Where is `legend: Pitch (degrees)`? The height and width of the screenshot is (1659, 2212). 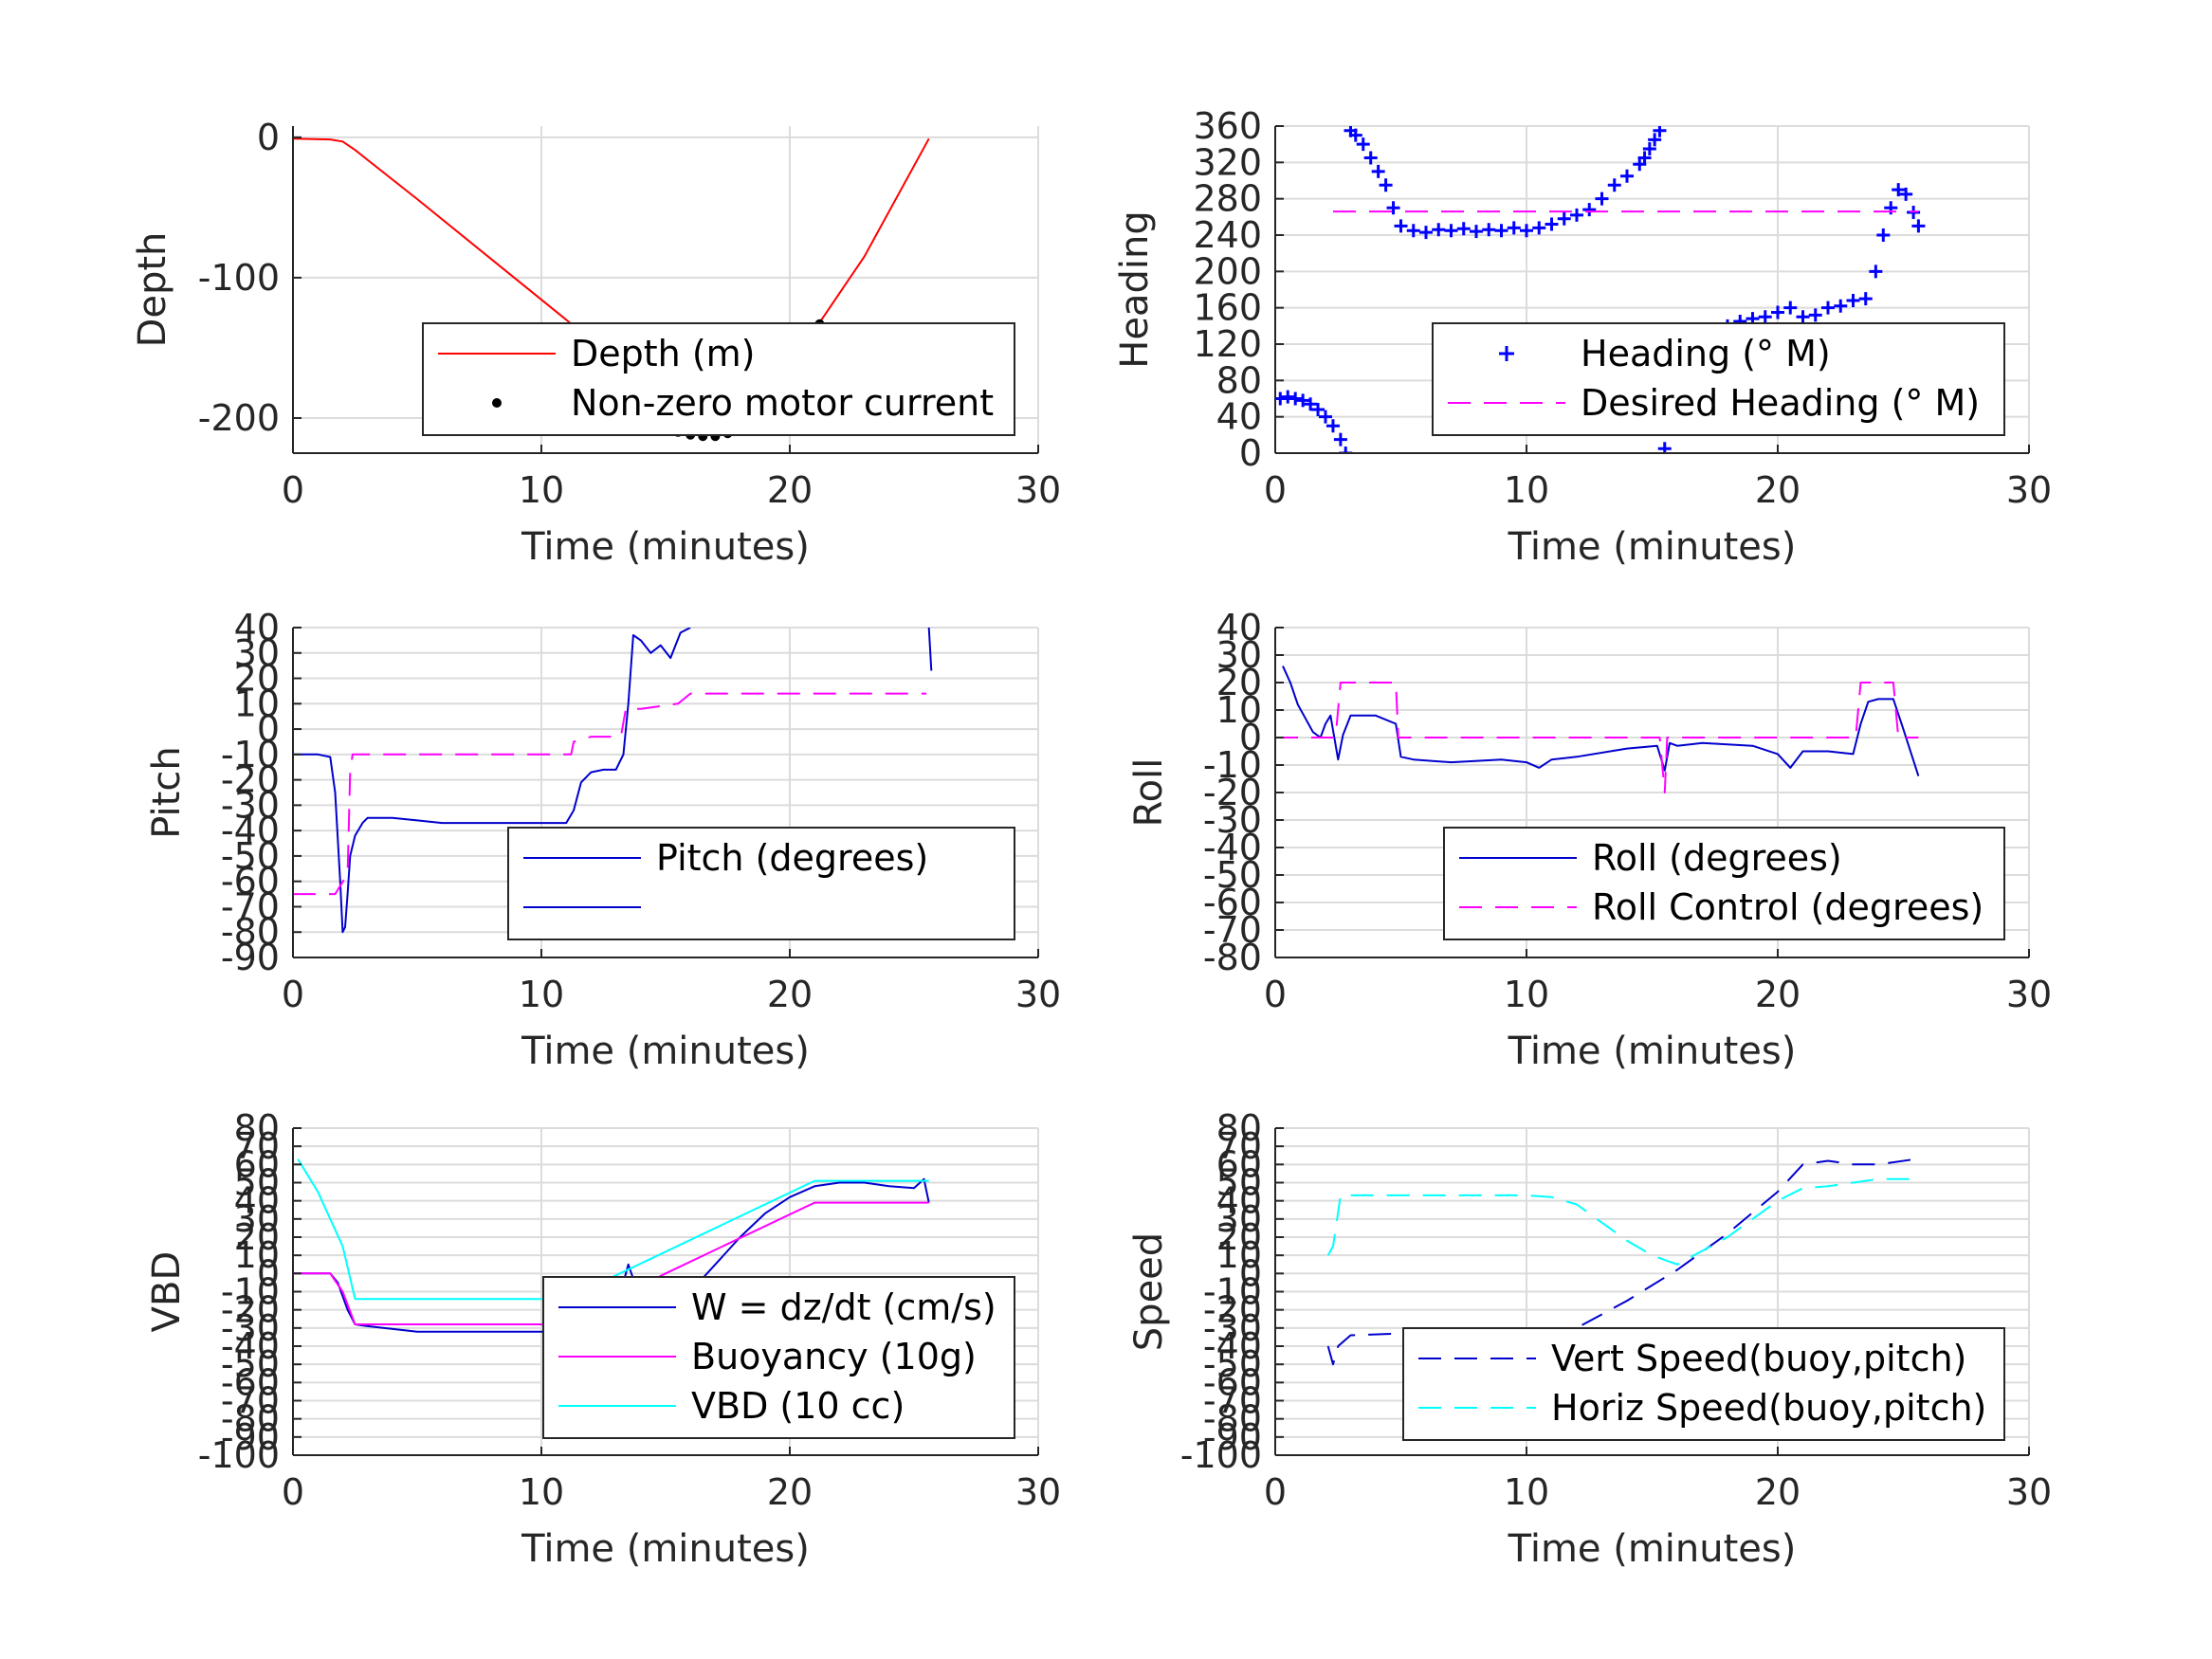
legend: Pitch (degrees) is located at coordinates (761, 883).